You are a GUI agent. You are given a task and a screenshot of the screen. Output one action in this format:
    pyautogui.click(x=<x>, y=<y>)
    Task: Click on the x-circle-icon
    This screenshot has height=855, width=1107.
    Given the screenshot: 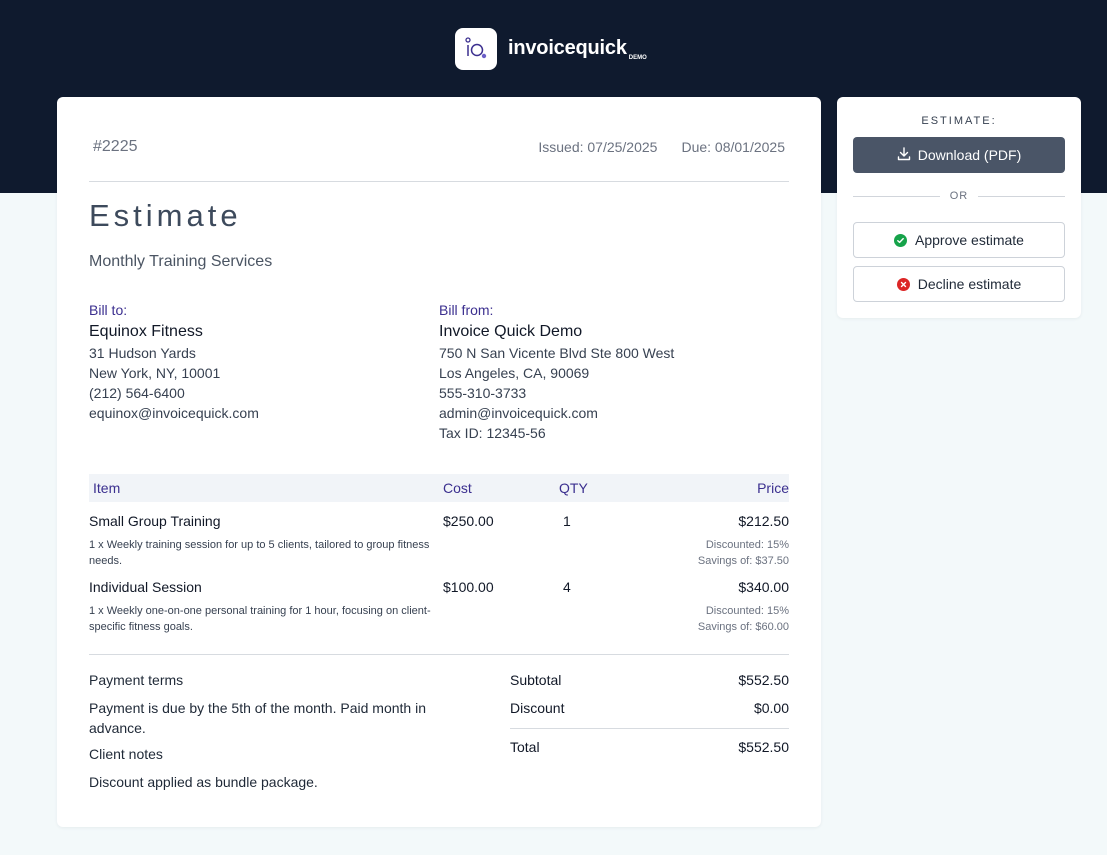 What is the action you would take?
    pyautogui.click(x=903, y=284)
    